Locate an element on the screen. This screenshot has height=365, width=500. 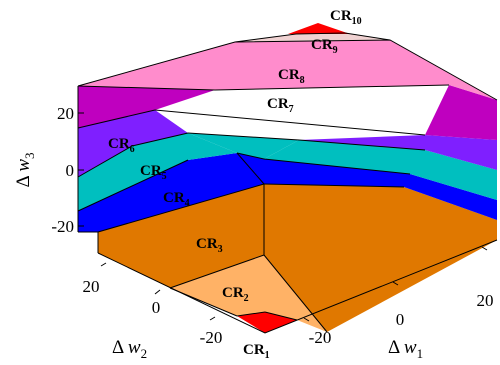
band-cr5-inner is located at coordinates (243, 146).